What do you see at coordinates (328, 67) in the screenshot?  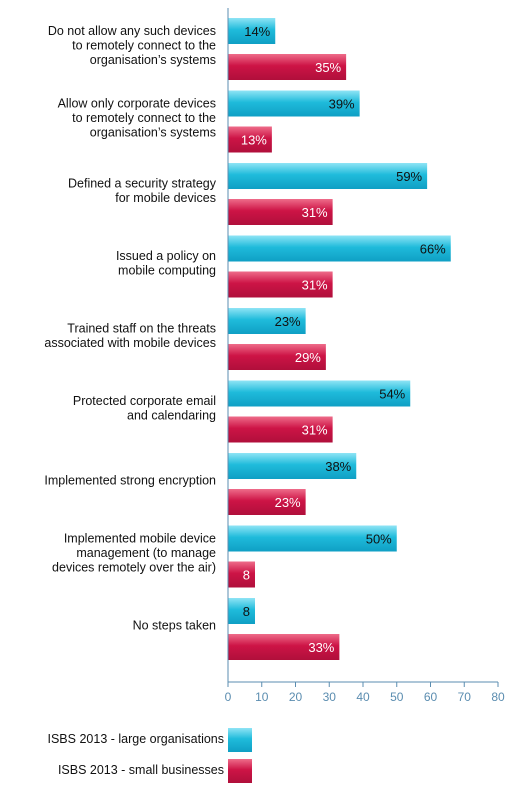 I see `bar-value-label: 35%` at bounding box center [328, 67].